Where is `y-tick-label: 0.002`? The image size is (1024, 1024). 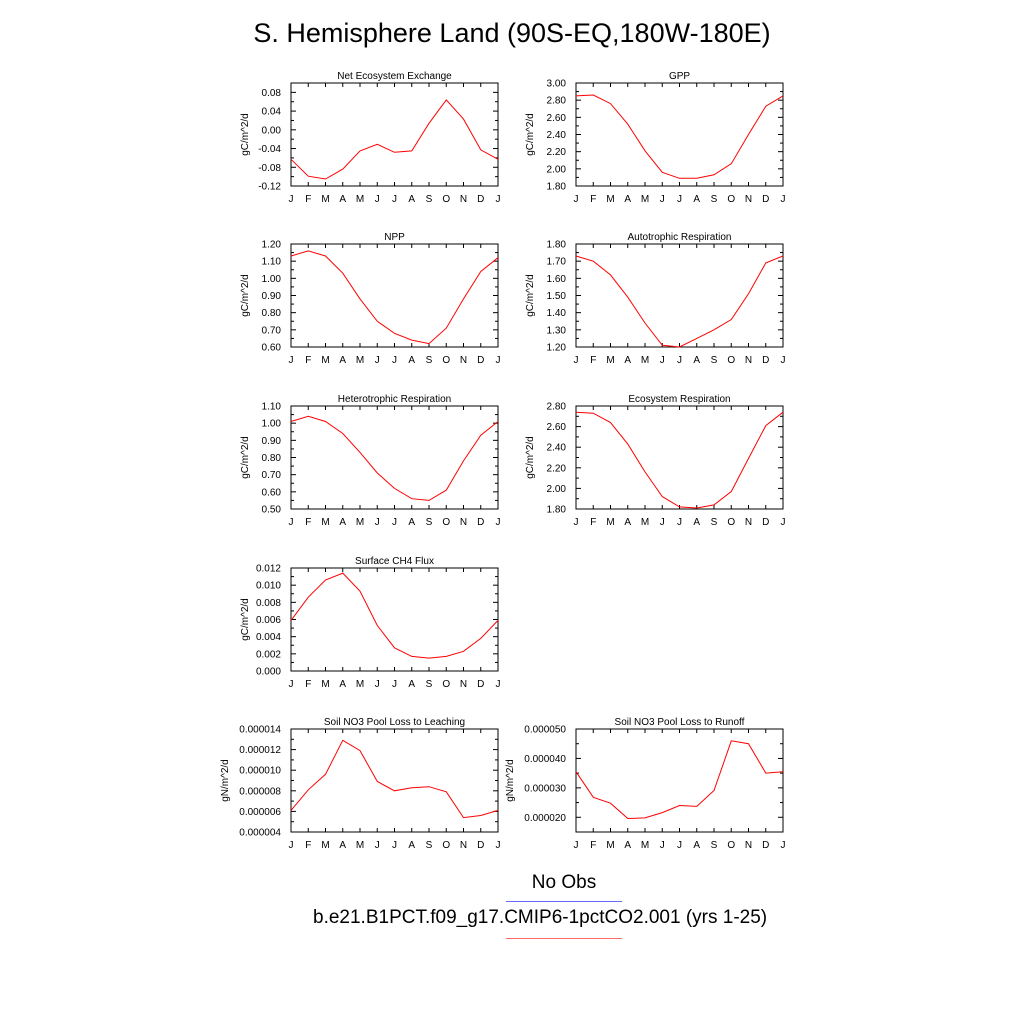
y-tick-label: 0.002 is located at coordinates (268, 654).